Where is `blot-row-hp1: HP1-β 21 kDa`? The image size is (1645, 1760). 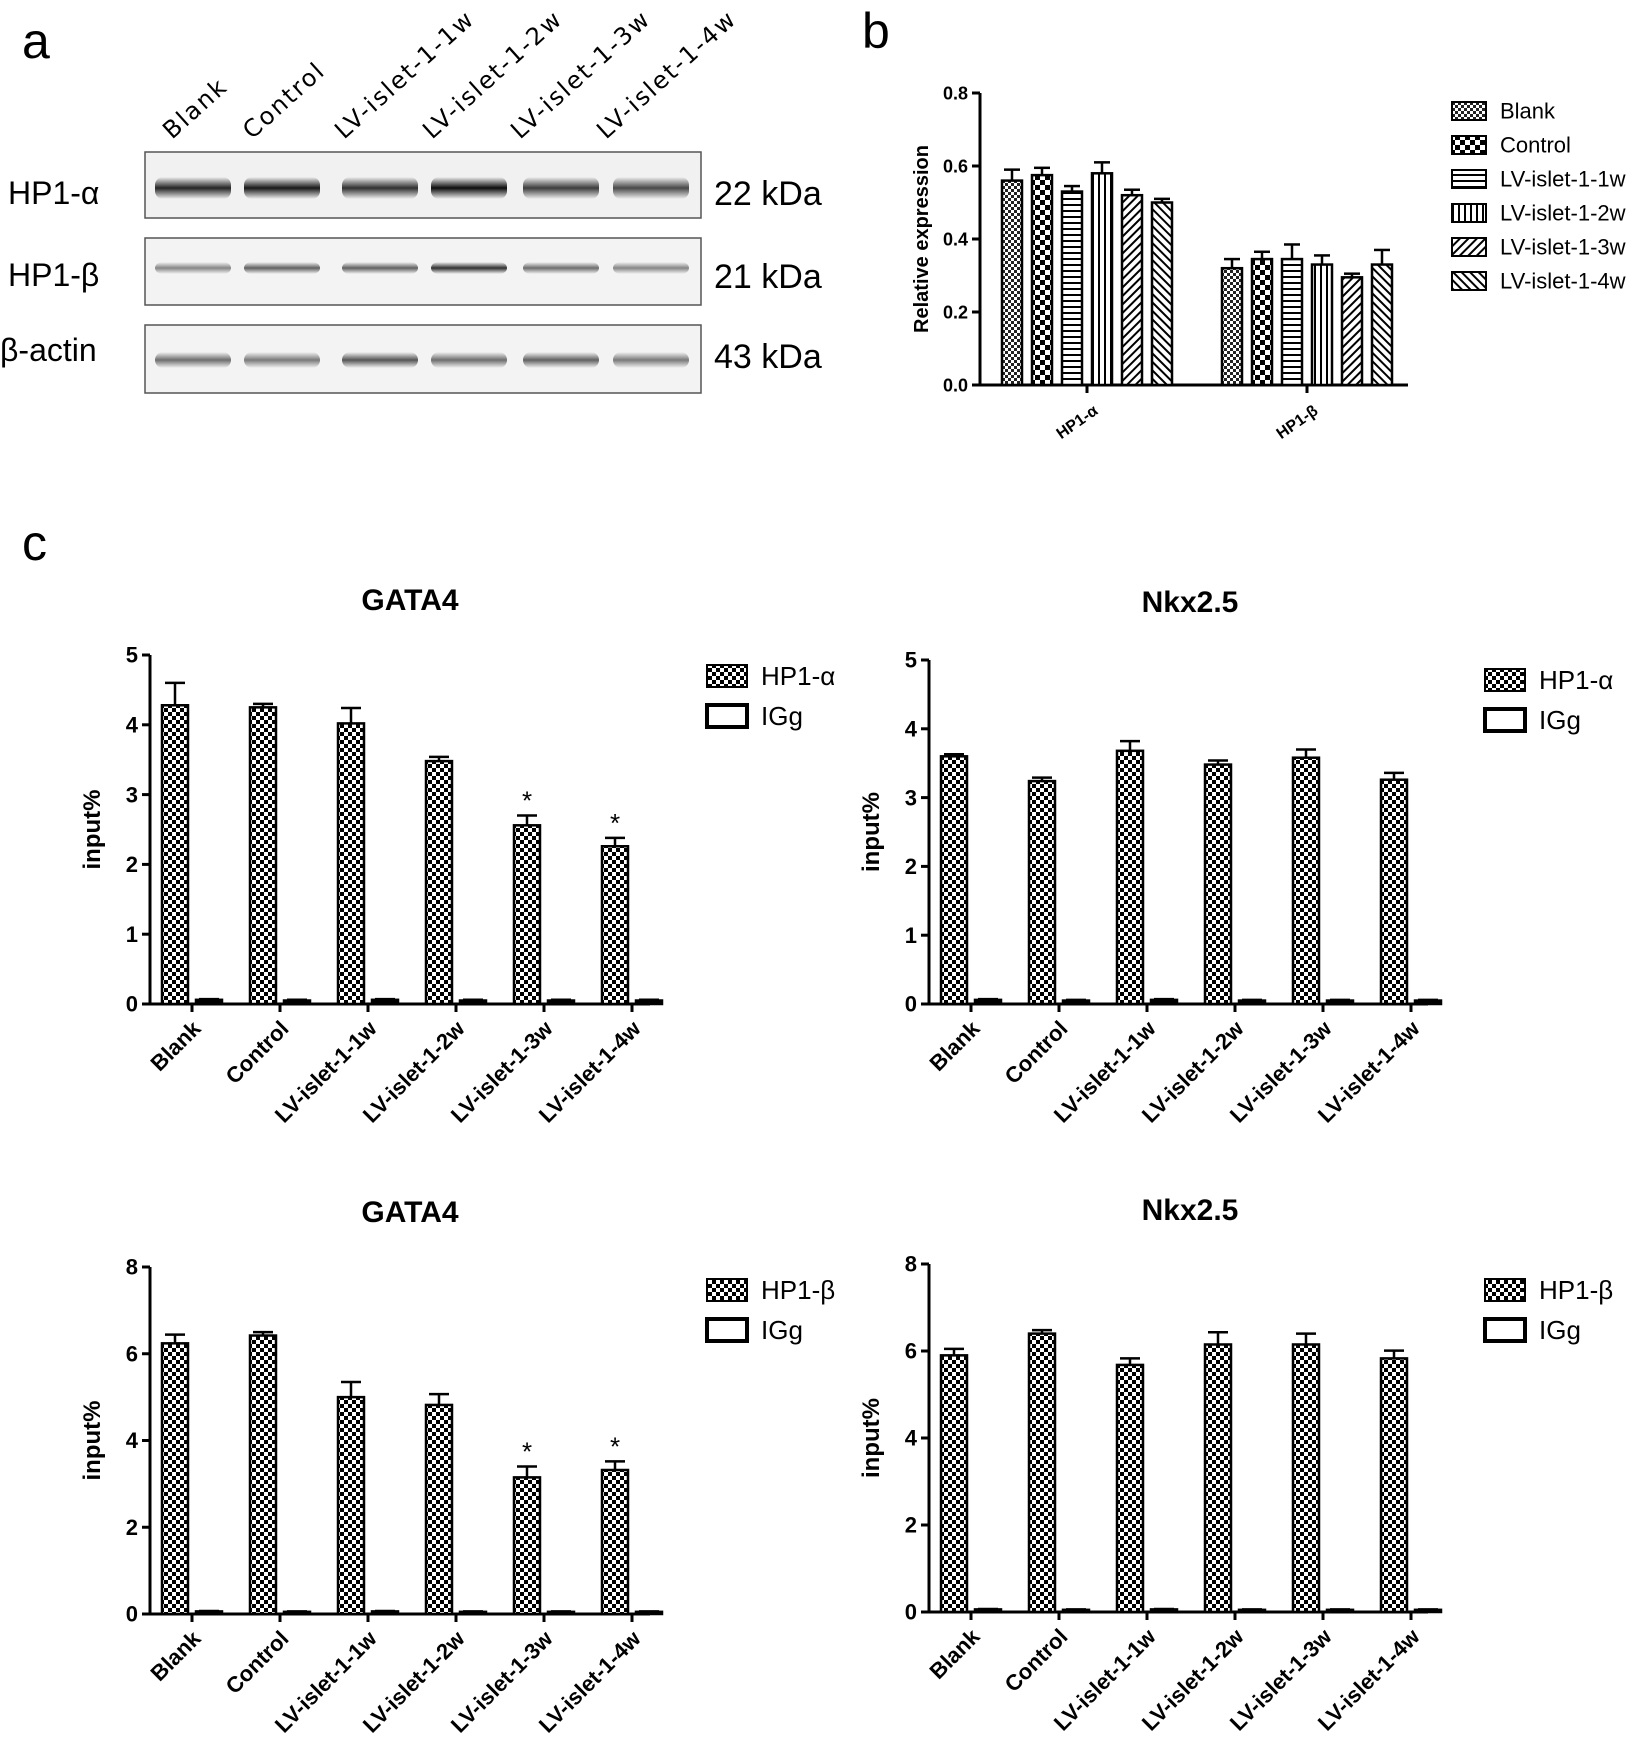
blot-row-hp1: HP1-β 21 kDa is located at coordinates (415, 271).